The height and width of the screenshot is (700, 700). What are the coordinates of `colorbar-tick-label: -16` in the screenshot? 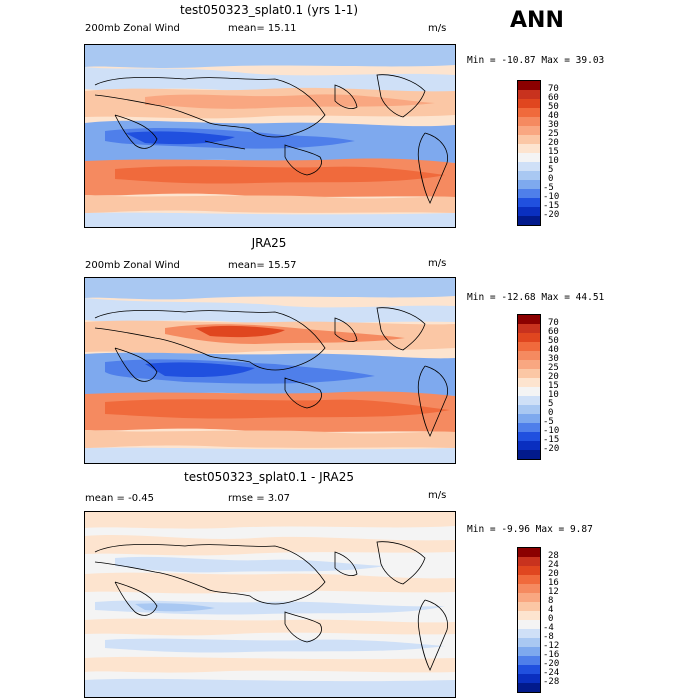 It's located at (551, 655).